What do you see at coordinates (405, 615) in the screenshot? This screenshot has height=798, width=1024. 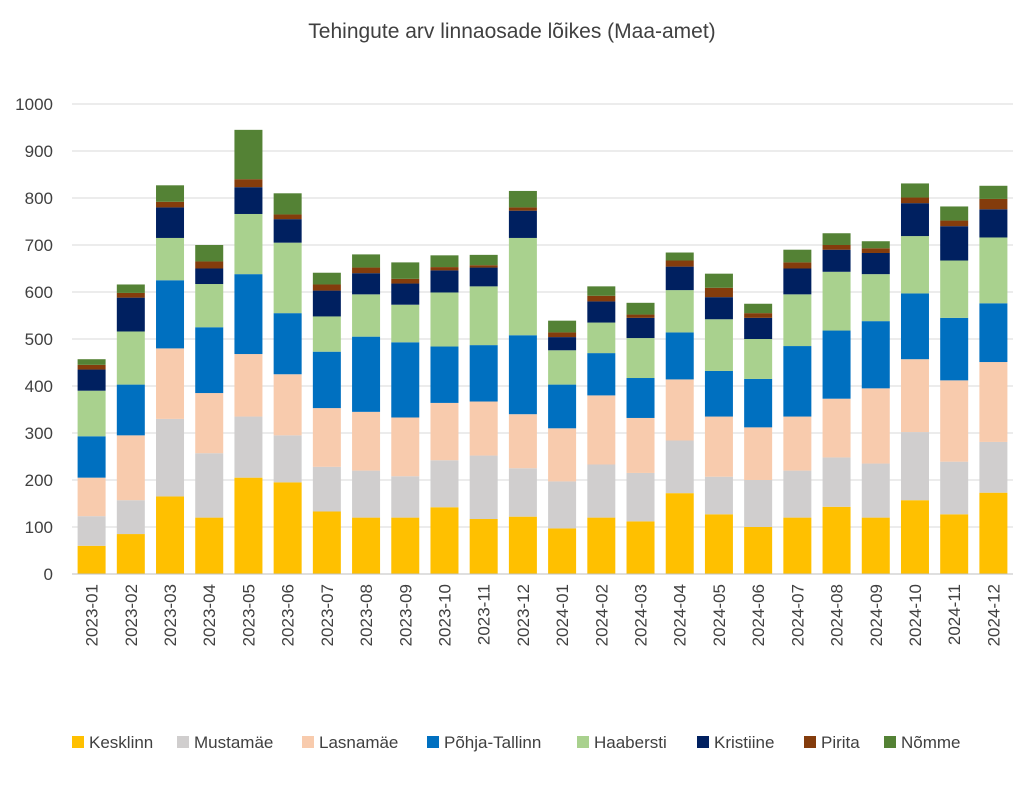 I see `x-tick-label: 2023-09` at bounding box center [405, 615].